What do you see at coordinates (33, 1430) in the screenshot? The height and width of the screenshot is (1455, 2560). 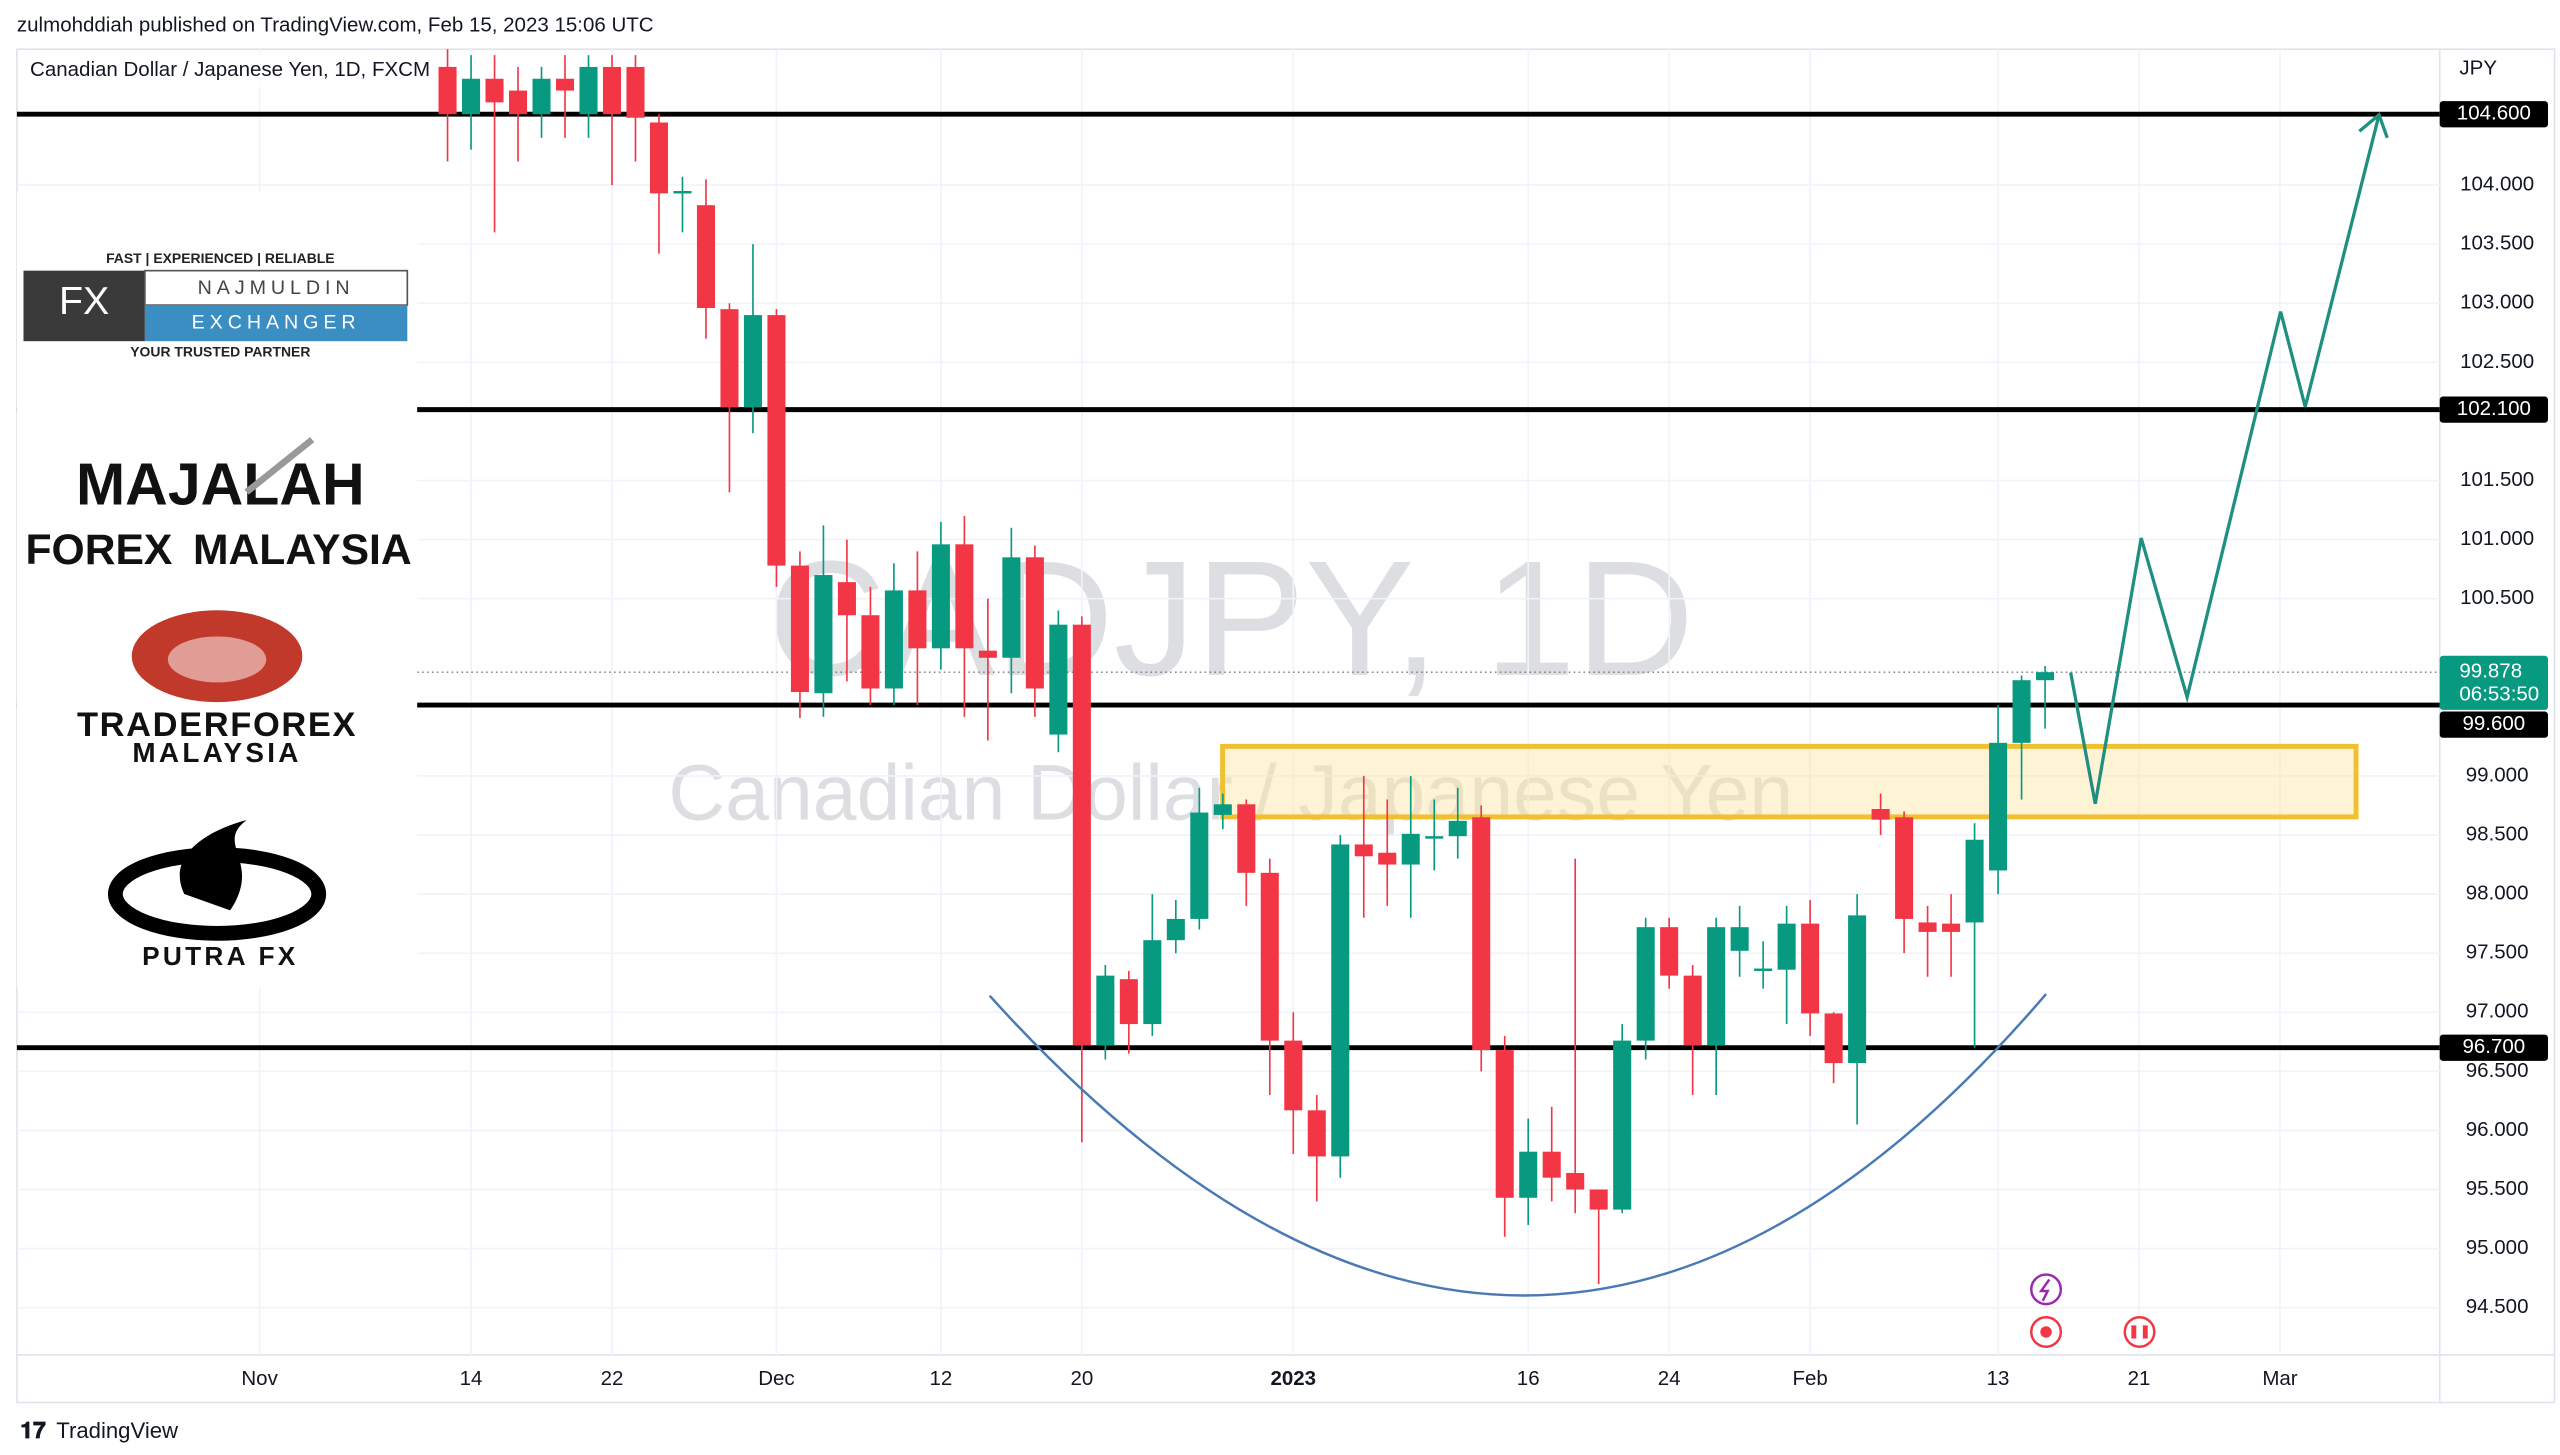 I see `footer-mark: 𝟏𝟕` at bounding box center [33, 1430].